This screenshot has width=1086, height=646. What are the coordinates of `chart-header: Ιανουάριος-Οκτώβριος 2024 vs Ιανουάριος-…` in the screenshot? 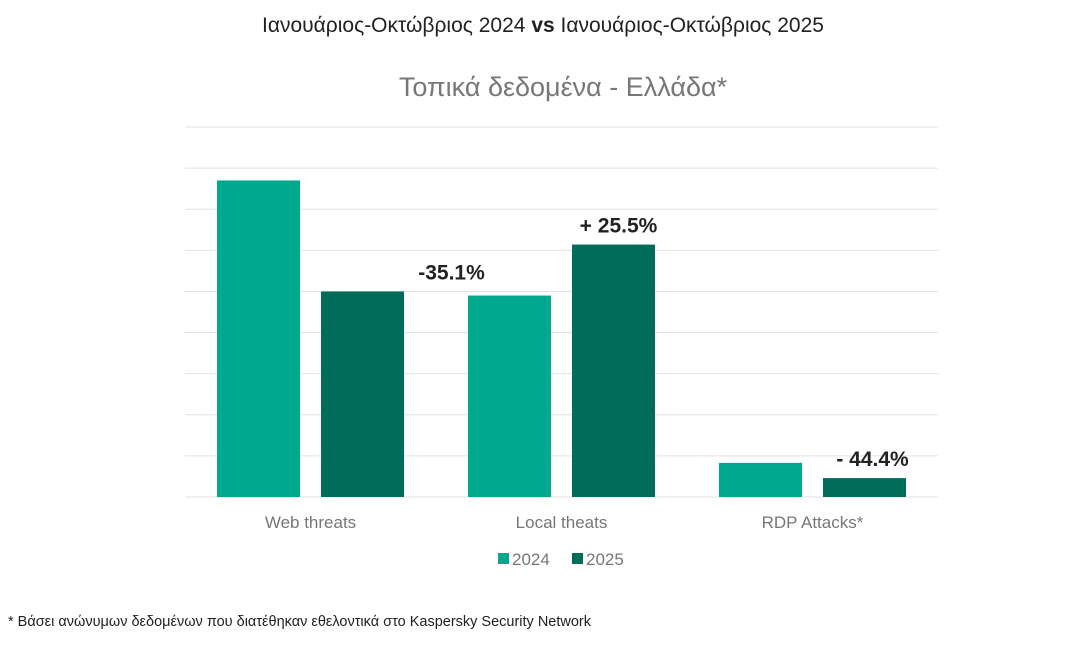 It's located at (543, 26).